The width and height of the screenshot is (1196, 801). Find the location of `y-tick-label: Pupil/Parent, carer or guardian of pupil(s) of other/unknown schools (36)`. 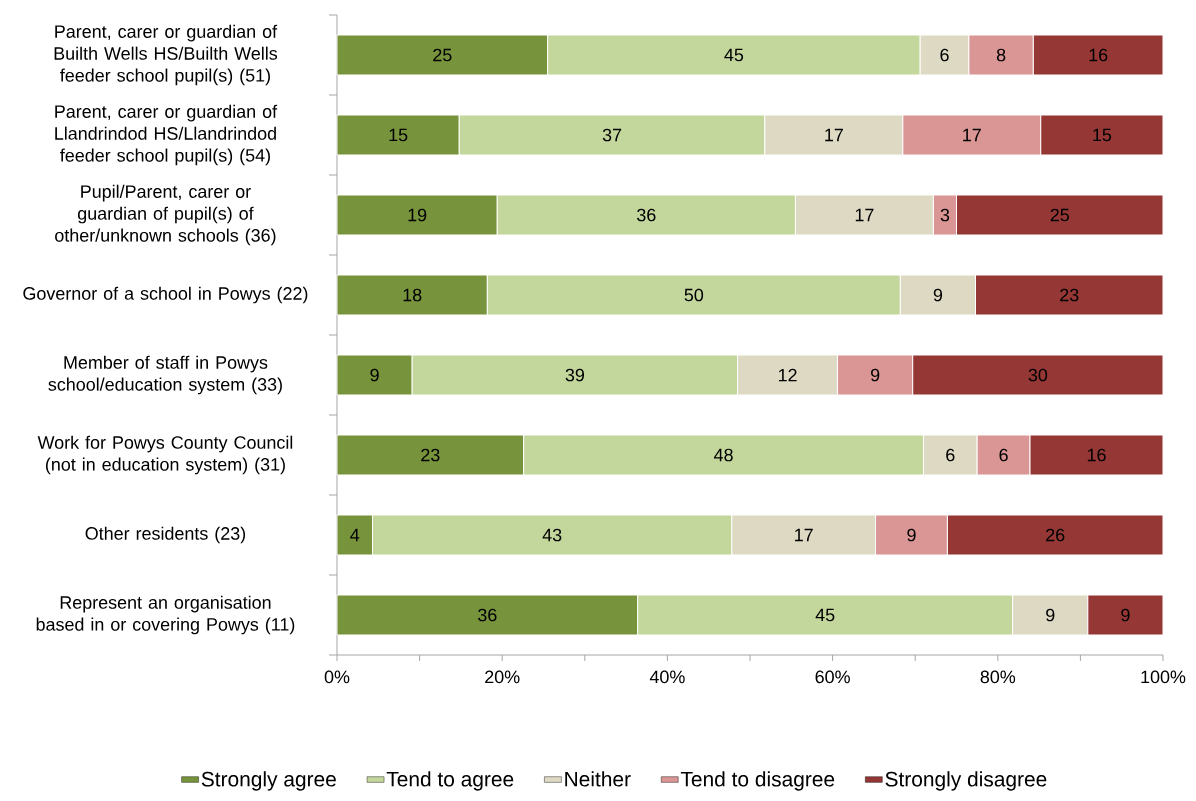

y-tick-label: Pupil/Parent, carer or guardian of pupil(s) of other/unknown schools (36) is located at coordinates (165, 215).